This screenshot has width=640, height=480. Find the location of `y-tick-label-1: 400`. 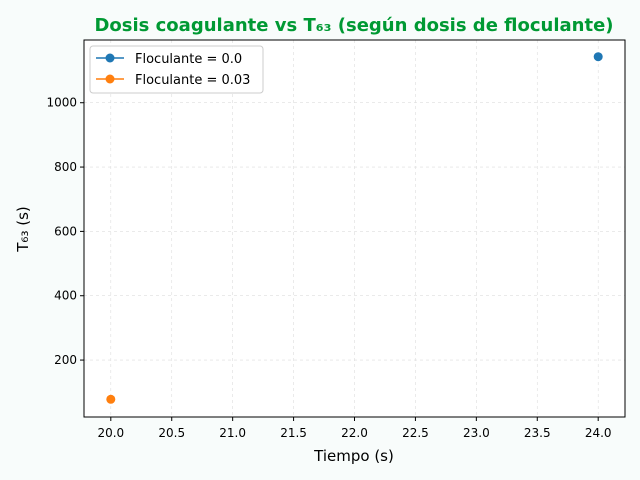

y-tick-label-1: 400 is located at coordinates (65, 296).